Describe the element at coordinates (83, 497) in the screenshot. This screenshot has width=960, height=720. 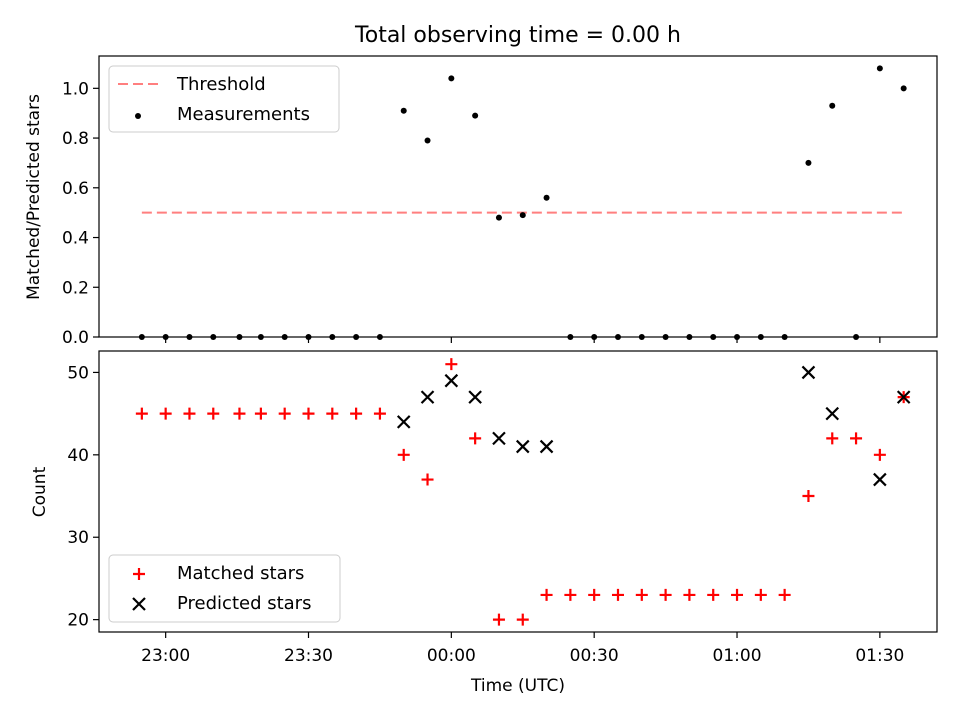
I see `bottom-y-ticks: 20 30 40 50` at that location.